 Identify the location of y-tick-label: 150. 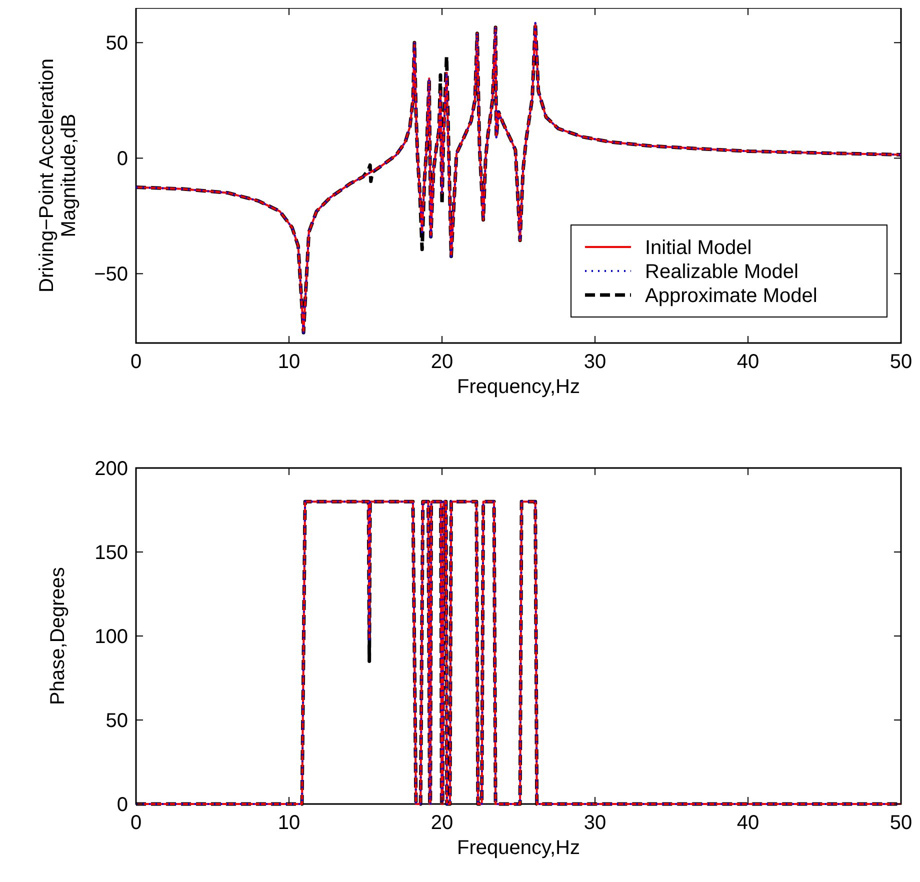
(111, 553).